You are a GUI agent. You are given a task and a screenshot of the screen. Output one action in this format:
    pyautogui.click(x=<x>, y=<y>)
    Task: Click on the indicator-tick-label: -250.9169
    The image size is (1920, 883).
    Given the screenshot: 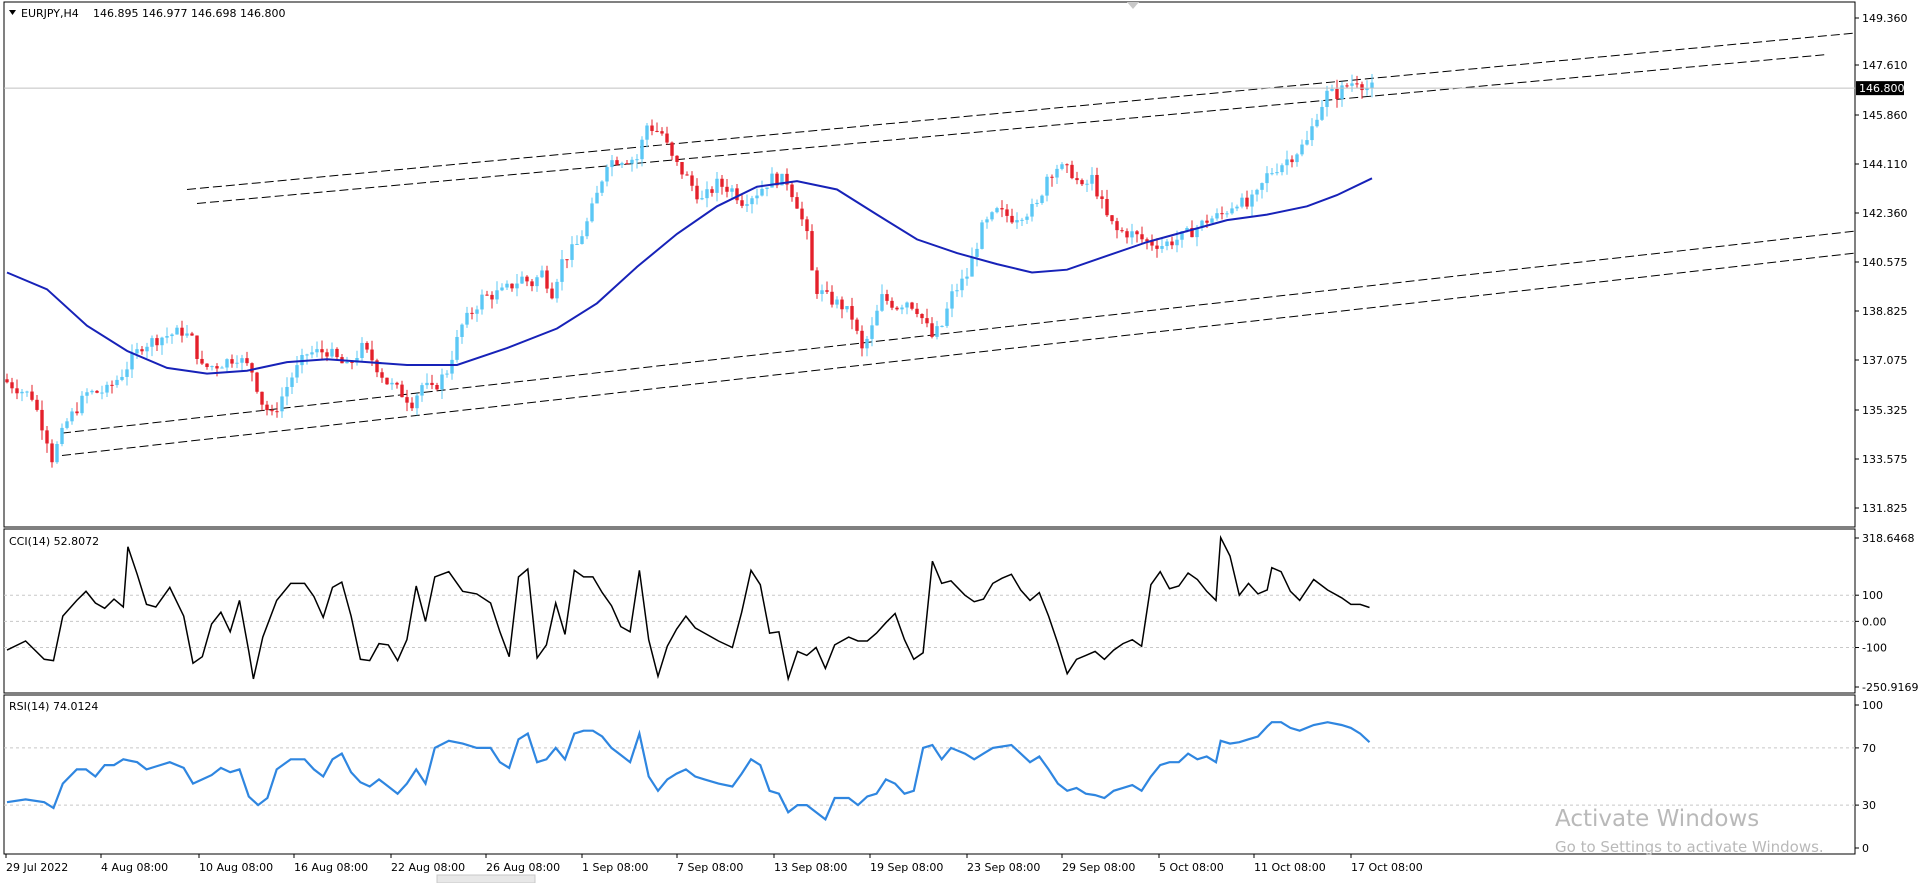 What is the action you would take?
    pyautogui.click(x=1890, y=687)
    